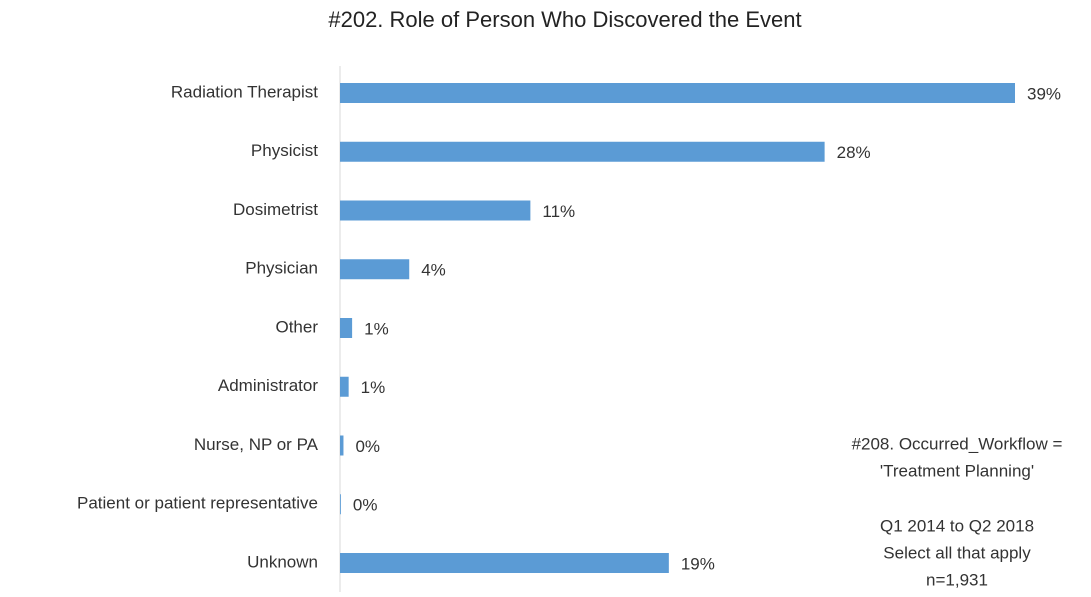  Describe the element at coordinates (854, 152) in the screenshot. I see `value-label: 28%` at that location.